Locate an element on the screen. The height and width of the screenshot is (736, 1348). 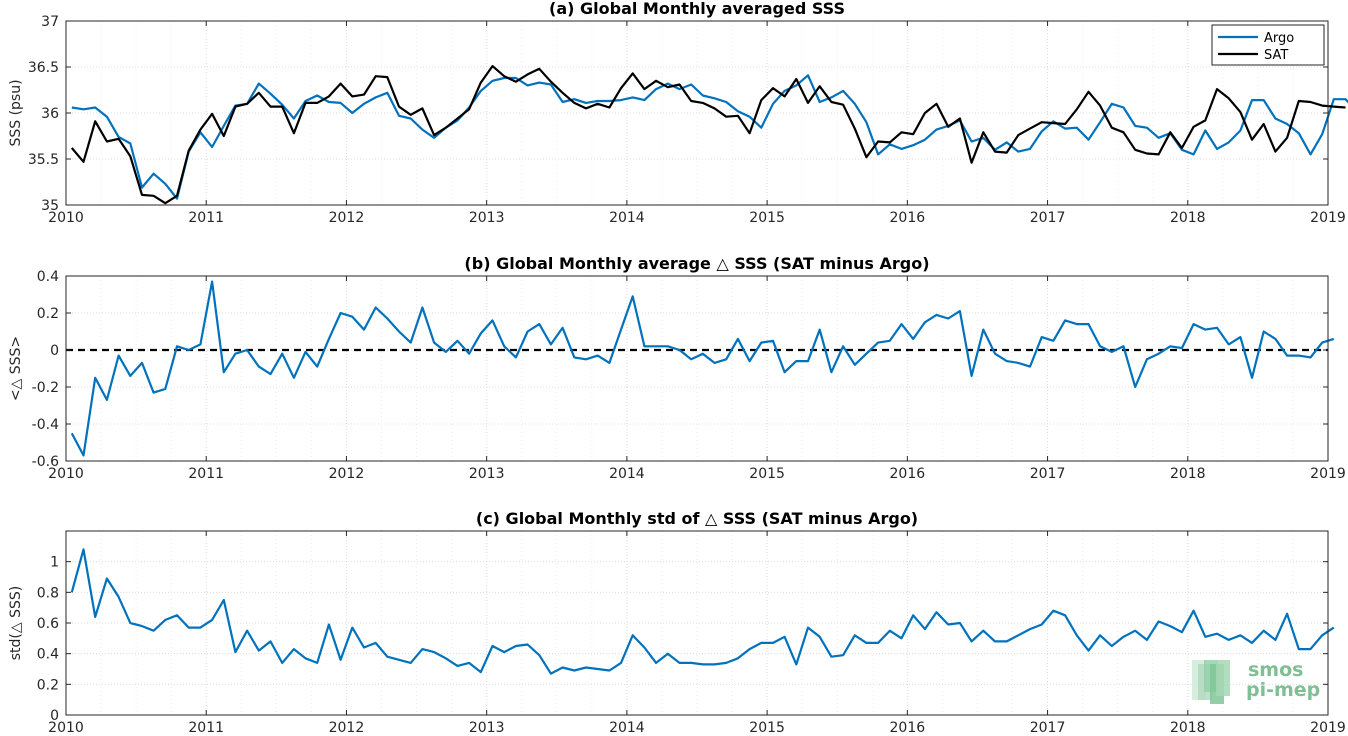
y-tick-label: 35 is located at coordinates (50, 206).